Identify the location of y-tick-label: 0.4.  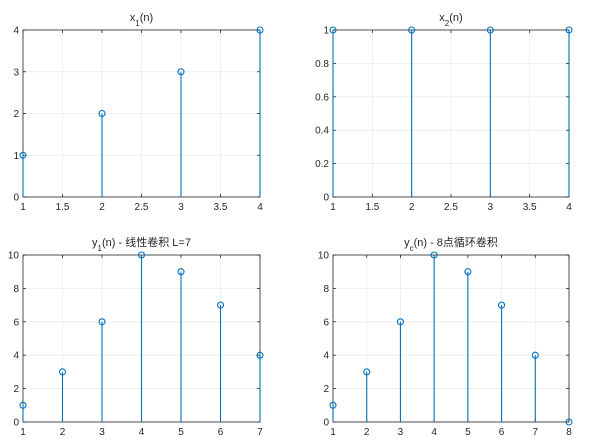
(322, 131).